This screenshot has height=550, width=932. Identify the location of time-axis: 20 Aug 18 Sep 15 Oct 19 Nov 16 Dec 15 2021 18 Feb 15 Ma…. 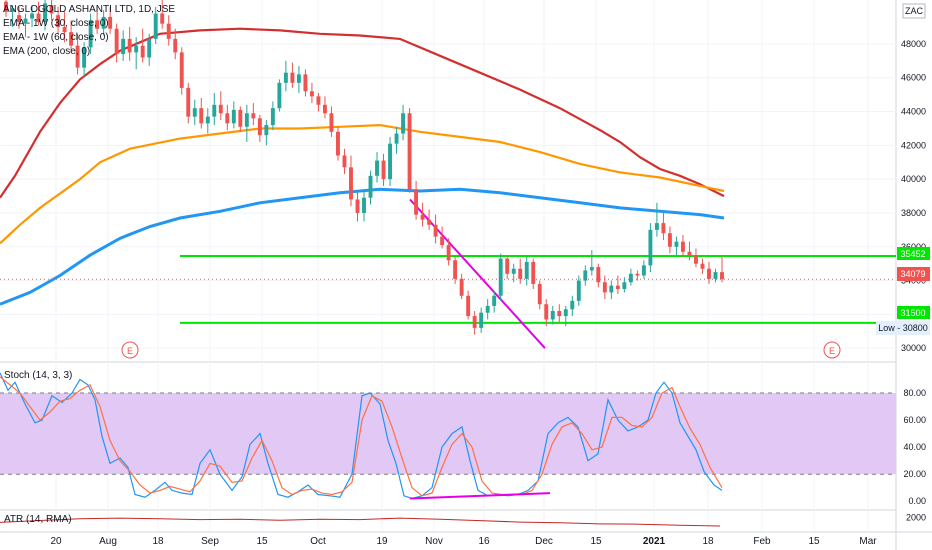
(463, 541).